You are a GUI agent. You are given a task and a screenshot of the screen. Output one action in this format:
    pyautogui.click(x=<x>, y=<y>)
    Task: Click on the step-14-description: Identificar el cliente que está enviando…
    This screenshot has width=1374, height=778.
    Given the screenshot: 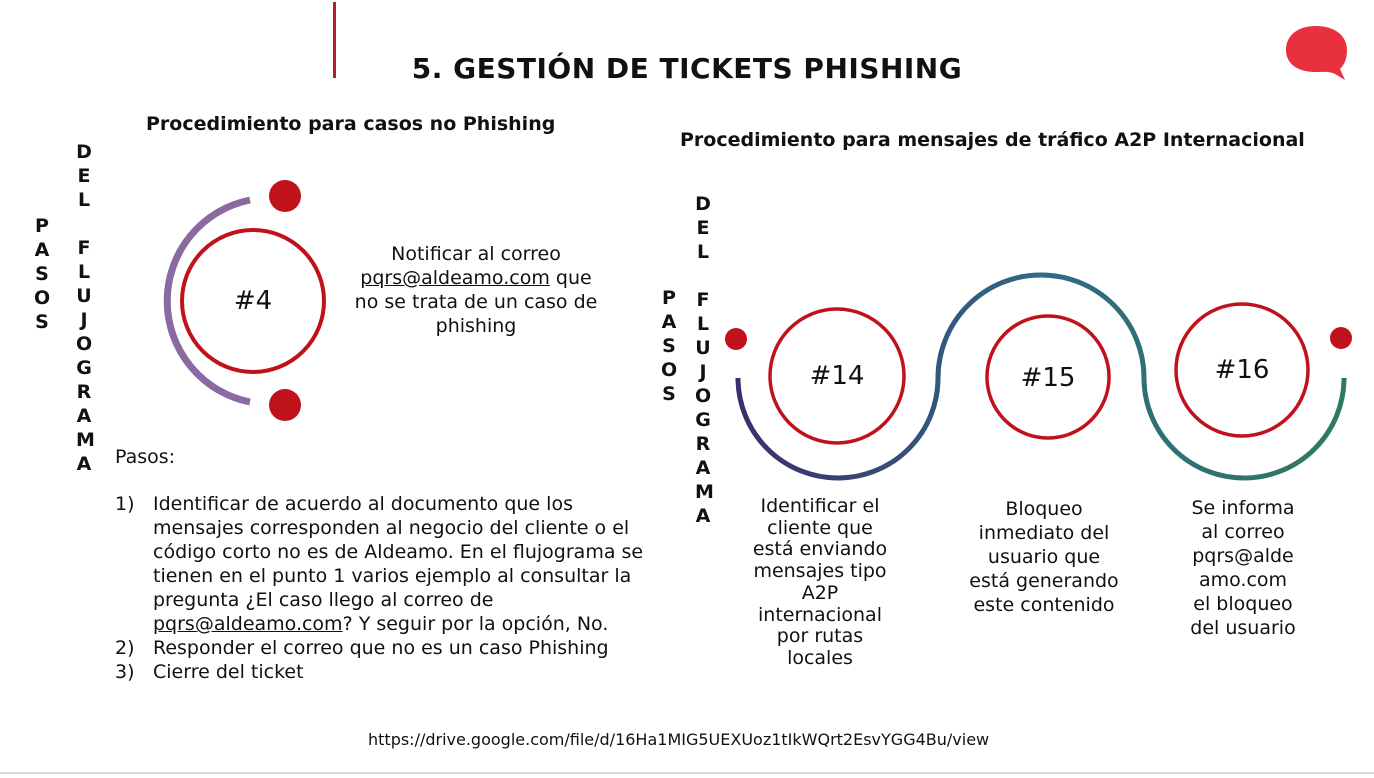 What is the action you would take?
    pyautogui.click(x=820, y=582)
    